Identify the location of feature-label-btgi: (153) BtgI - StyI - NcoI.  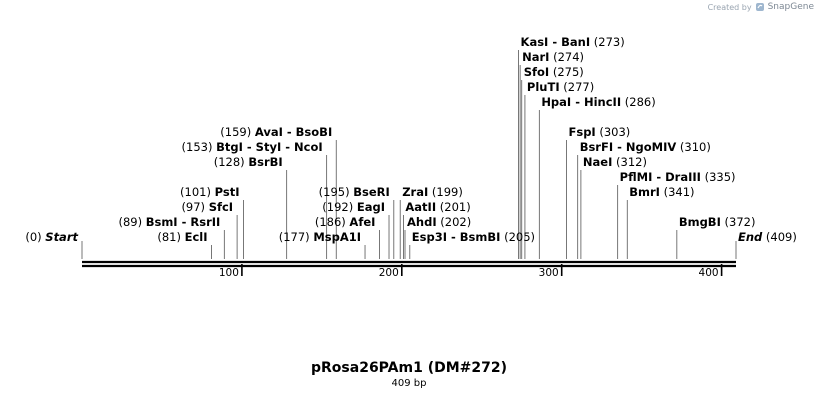
(252, 147).